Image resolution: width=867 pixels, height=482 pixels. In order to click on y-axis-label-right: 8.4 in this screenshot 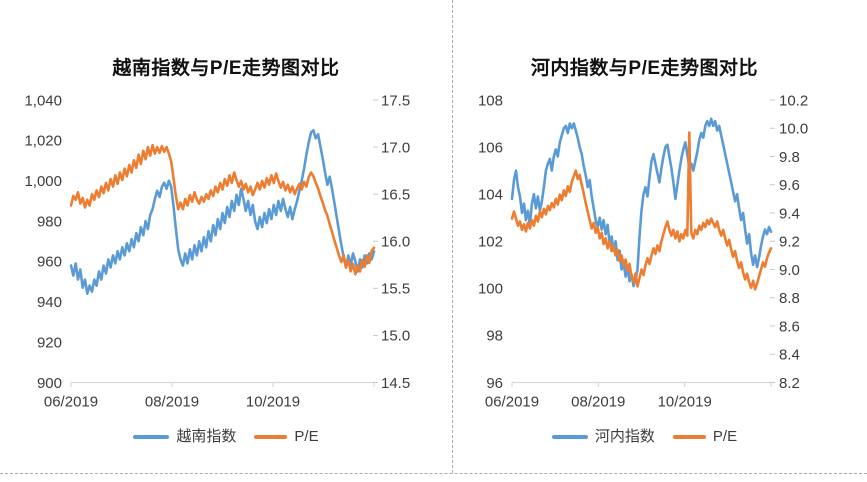, I will do `click(789, 355)`.